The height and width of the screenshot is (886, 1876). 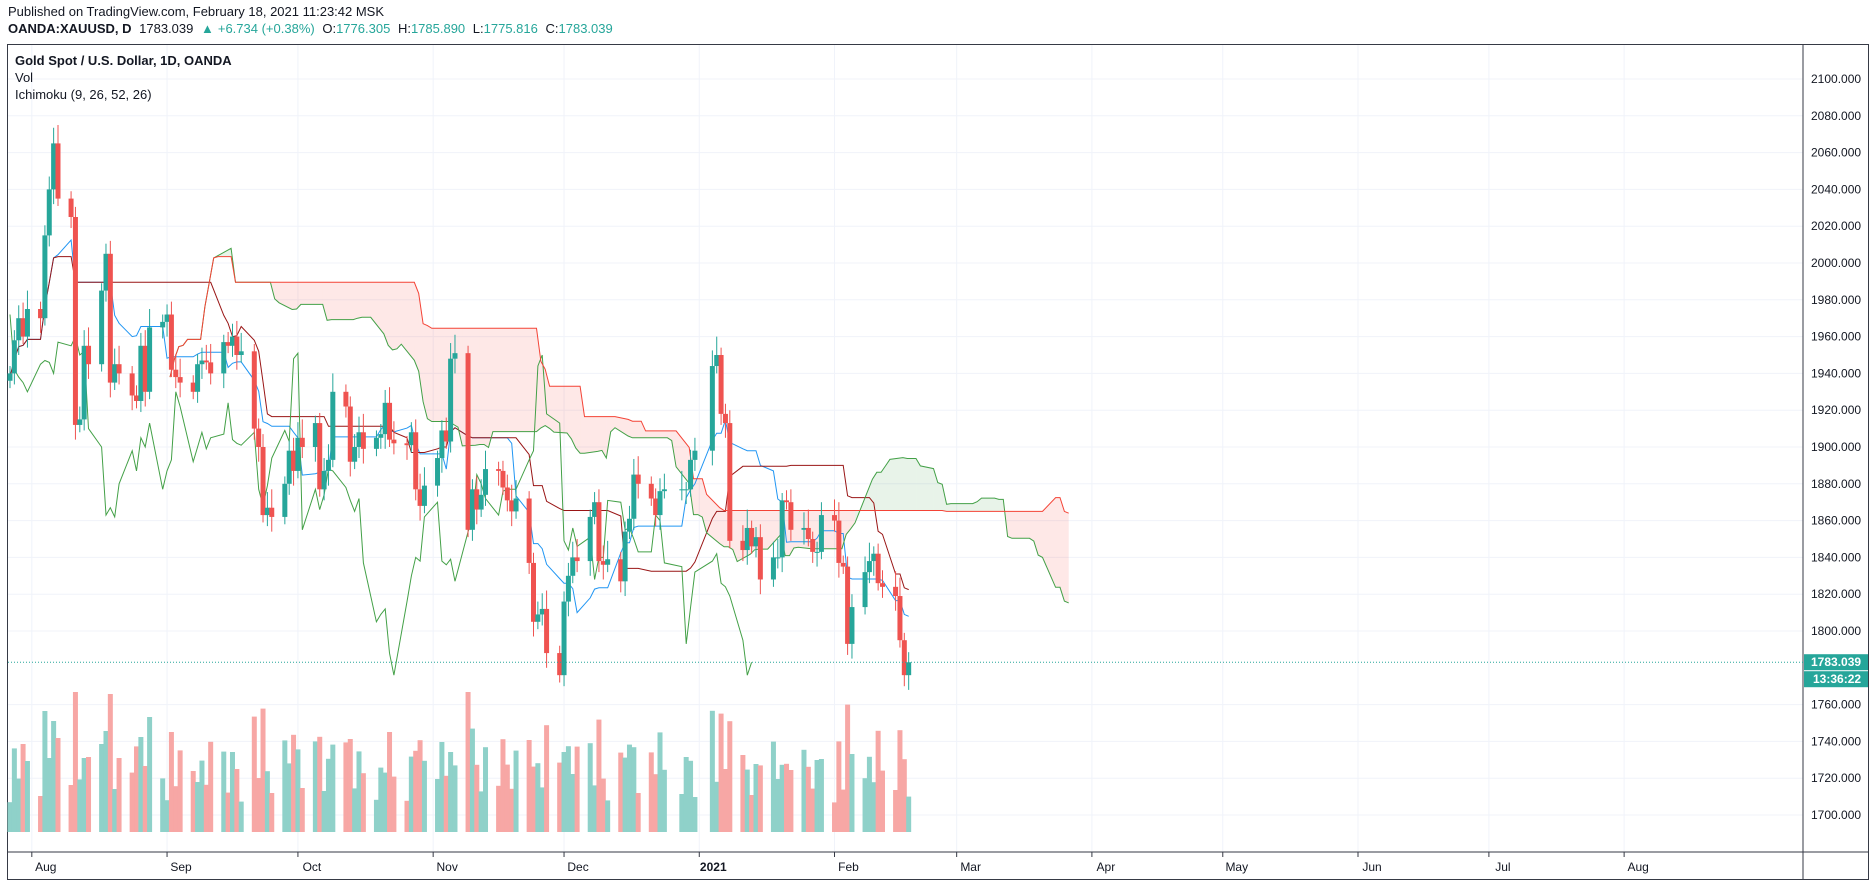 What do you see at coordinates (1836, 447) in the screenshot?
I see `price-tick-label: 1900.000` at bounding box center [1836, 447].